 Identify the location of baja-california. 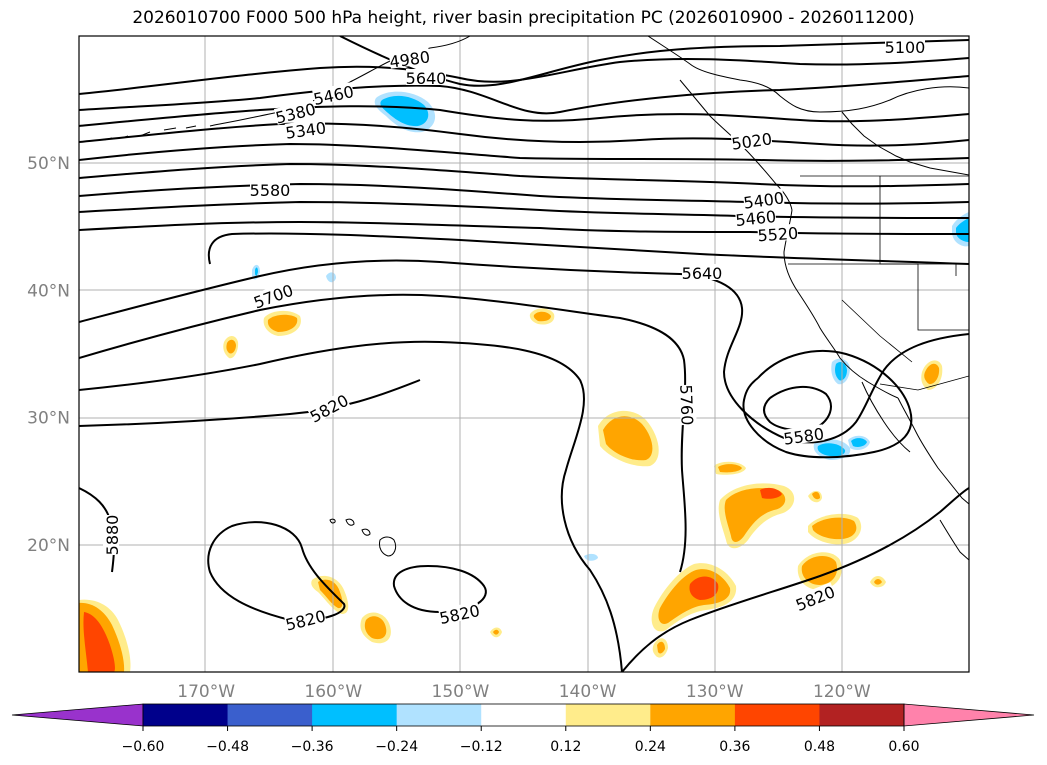
(886, 417).